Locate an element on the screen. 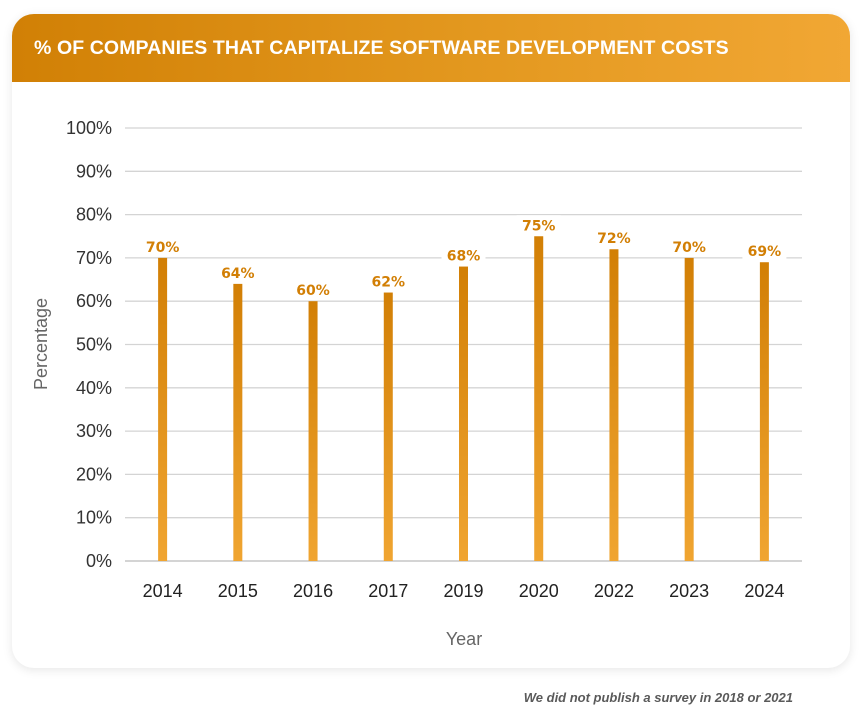  y-tick-label: 50% is located at coordinates (94, 345).